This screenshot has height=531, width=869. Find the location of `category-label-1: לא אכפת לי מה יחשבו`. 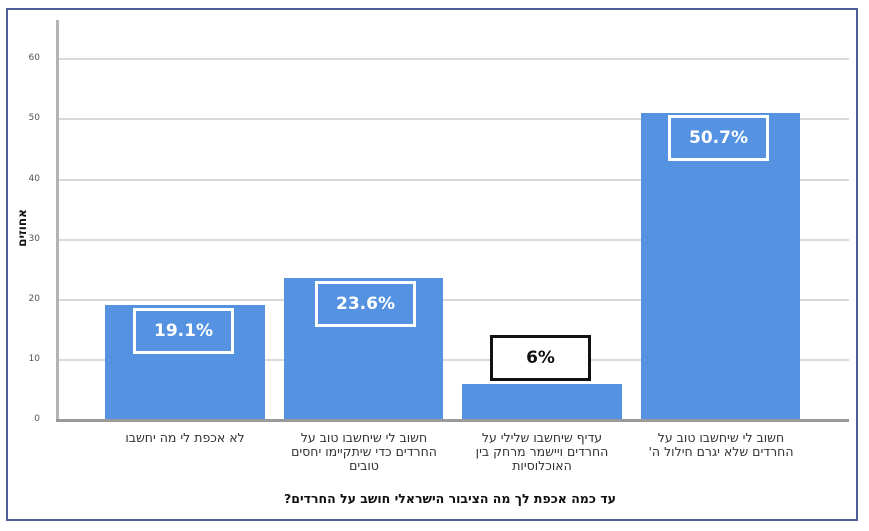

category-label-1: לא אכפת לי מה יחשבו is located at coordinates (185, 438).